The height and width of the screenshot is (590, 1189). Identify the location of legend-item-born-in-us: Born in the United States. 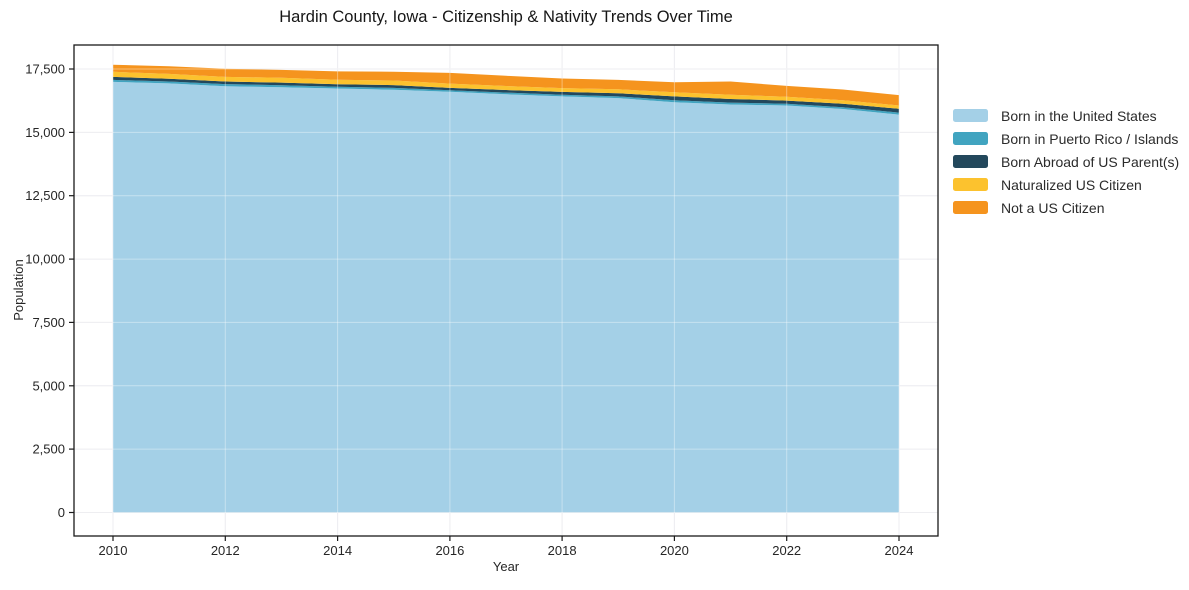
(1066, 115).